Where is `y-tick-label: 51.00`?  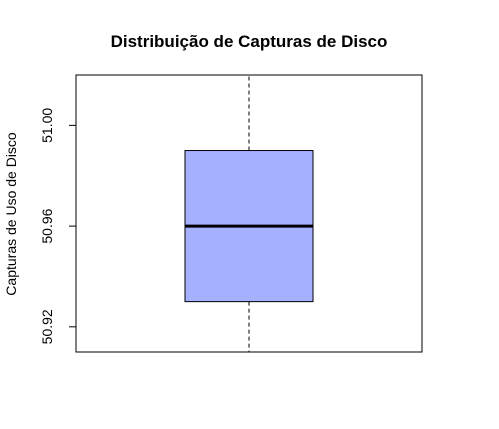 y-tick-label: 51.00 is located at coordinates (47, 125).